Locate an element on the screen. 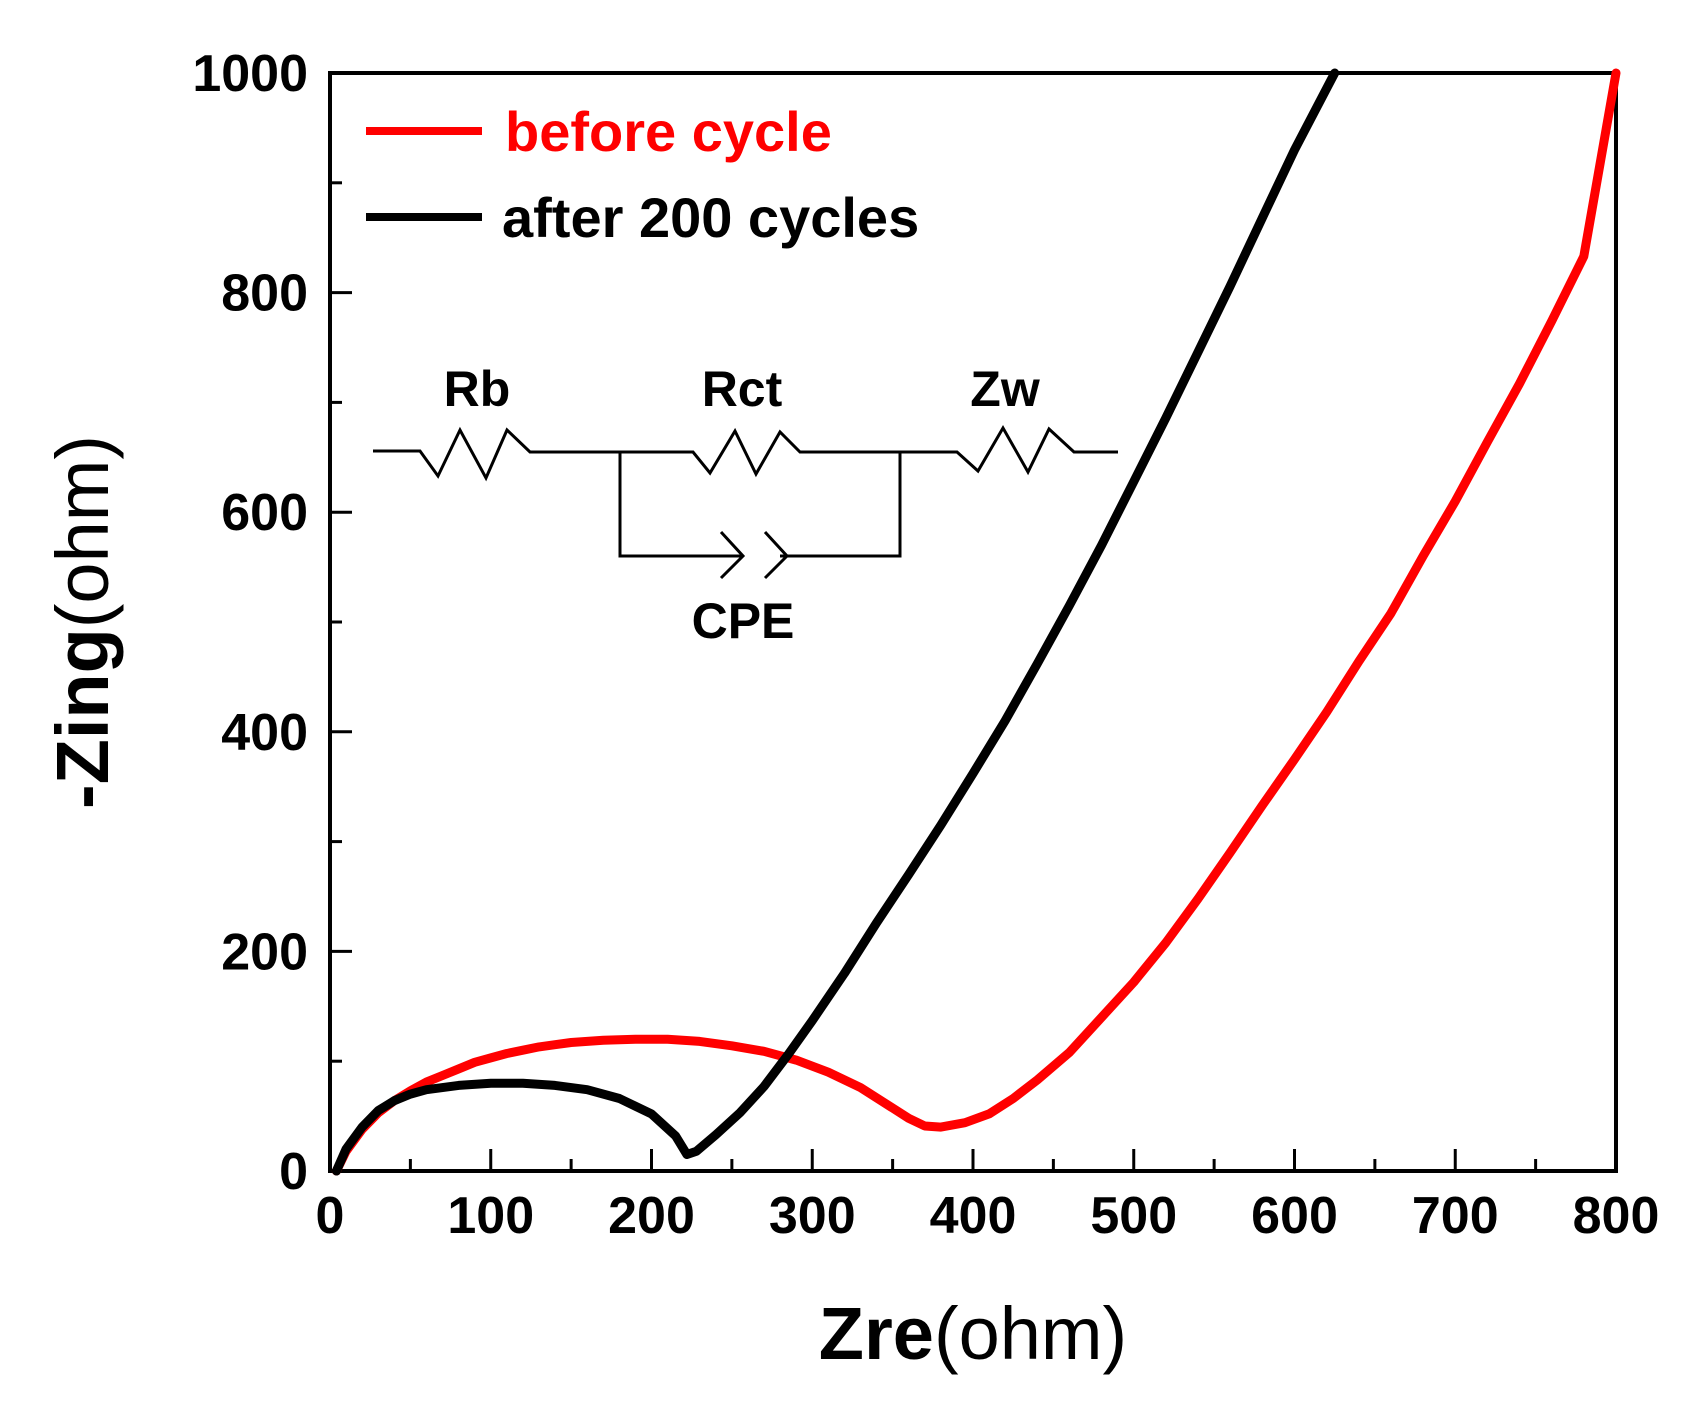 This screenshot has height=1409, width=1692. circuit-label-rb: Rb is located at coordinates (477, 389).